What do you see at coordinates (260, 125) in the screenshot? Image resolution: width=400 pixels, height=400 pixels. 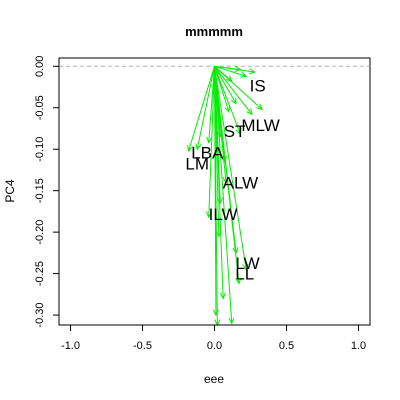 I see `variable-label: MLW` at bounding box center [260, 125].